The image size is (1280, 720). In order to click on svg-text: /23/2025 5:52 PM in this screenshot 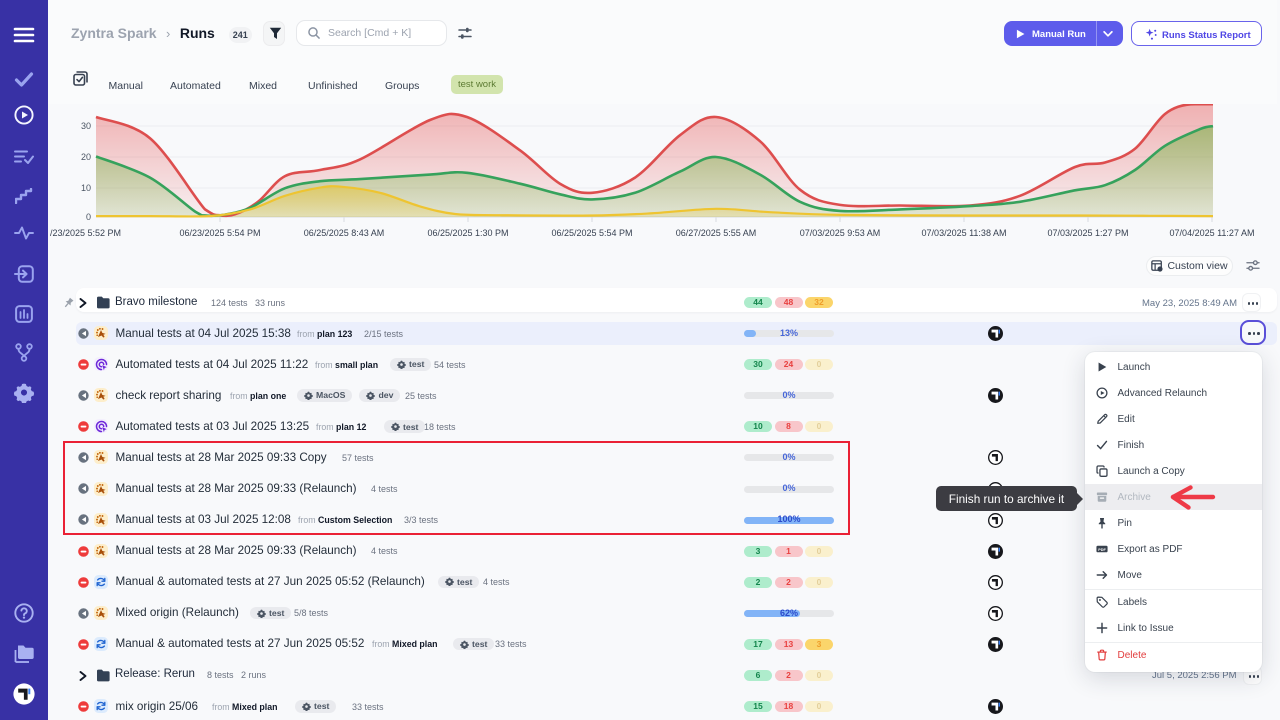, I will do `click(85, 233)`.